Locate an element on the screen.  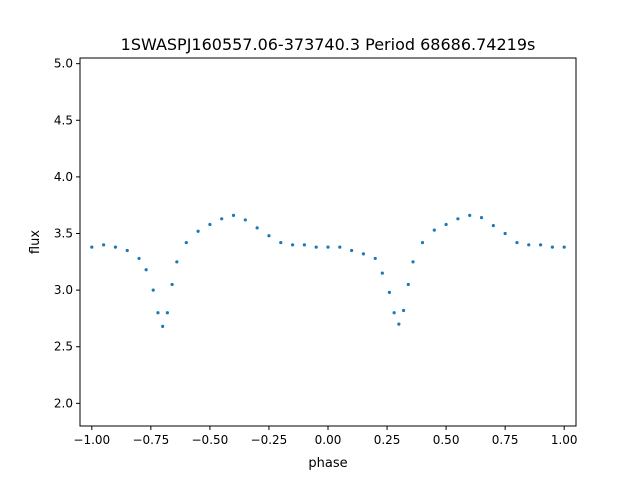
x-tick-label: 1.00 is located at coordinates (564, 440).